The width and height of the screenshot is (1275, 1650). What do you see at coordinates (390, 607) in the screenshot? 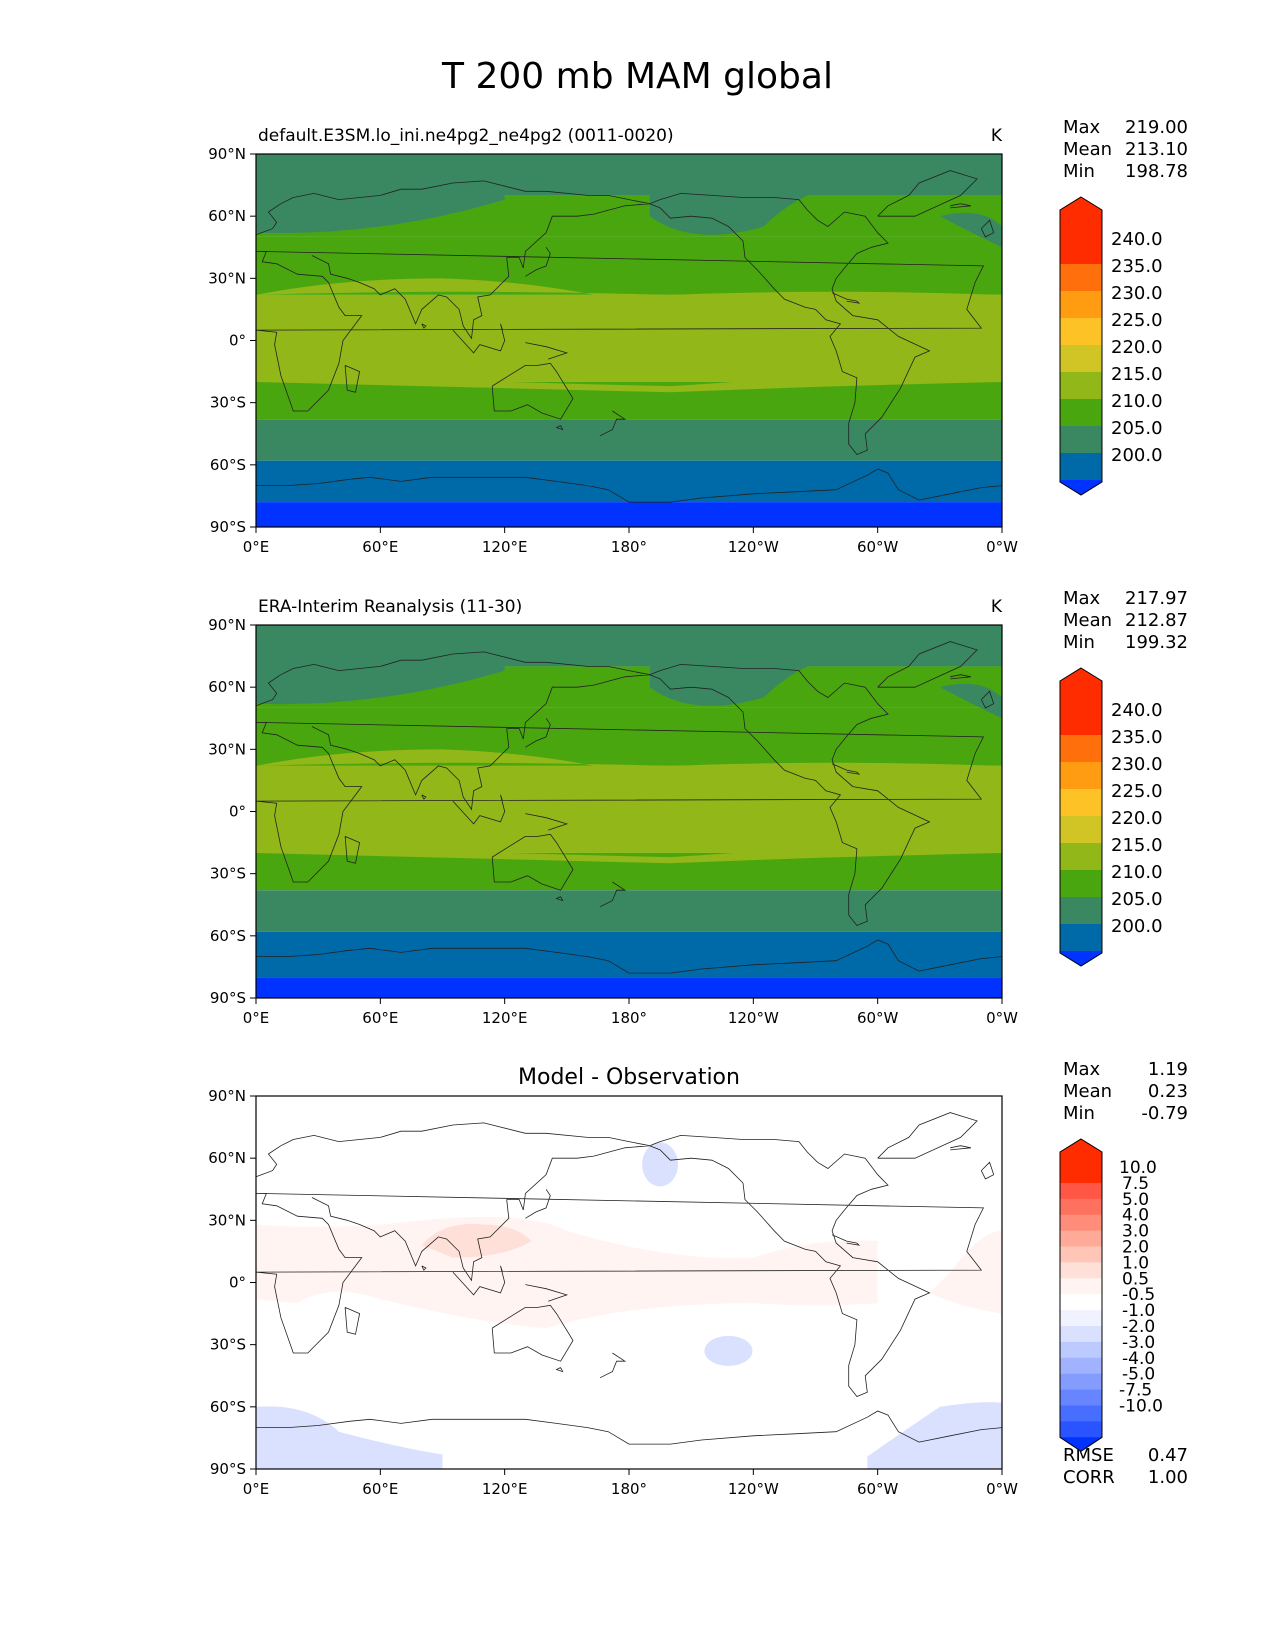
I see `panel-title: ERA-Interim Reanalysis (11-30)` at bounding box center [390, 607].